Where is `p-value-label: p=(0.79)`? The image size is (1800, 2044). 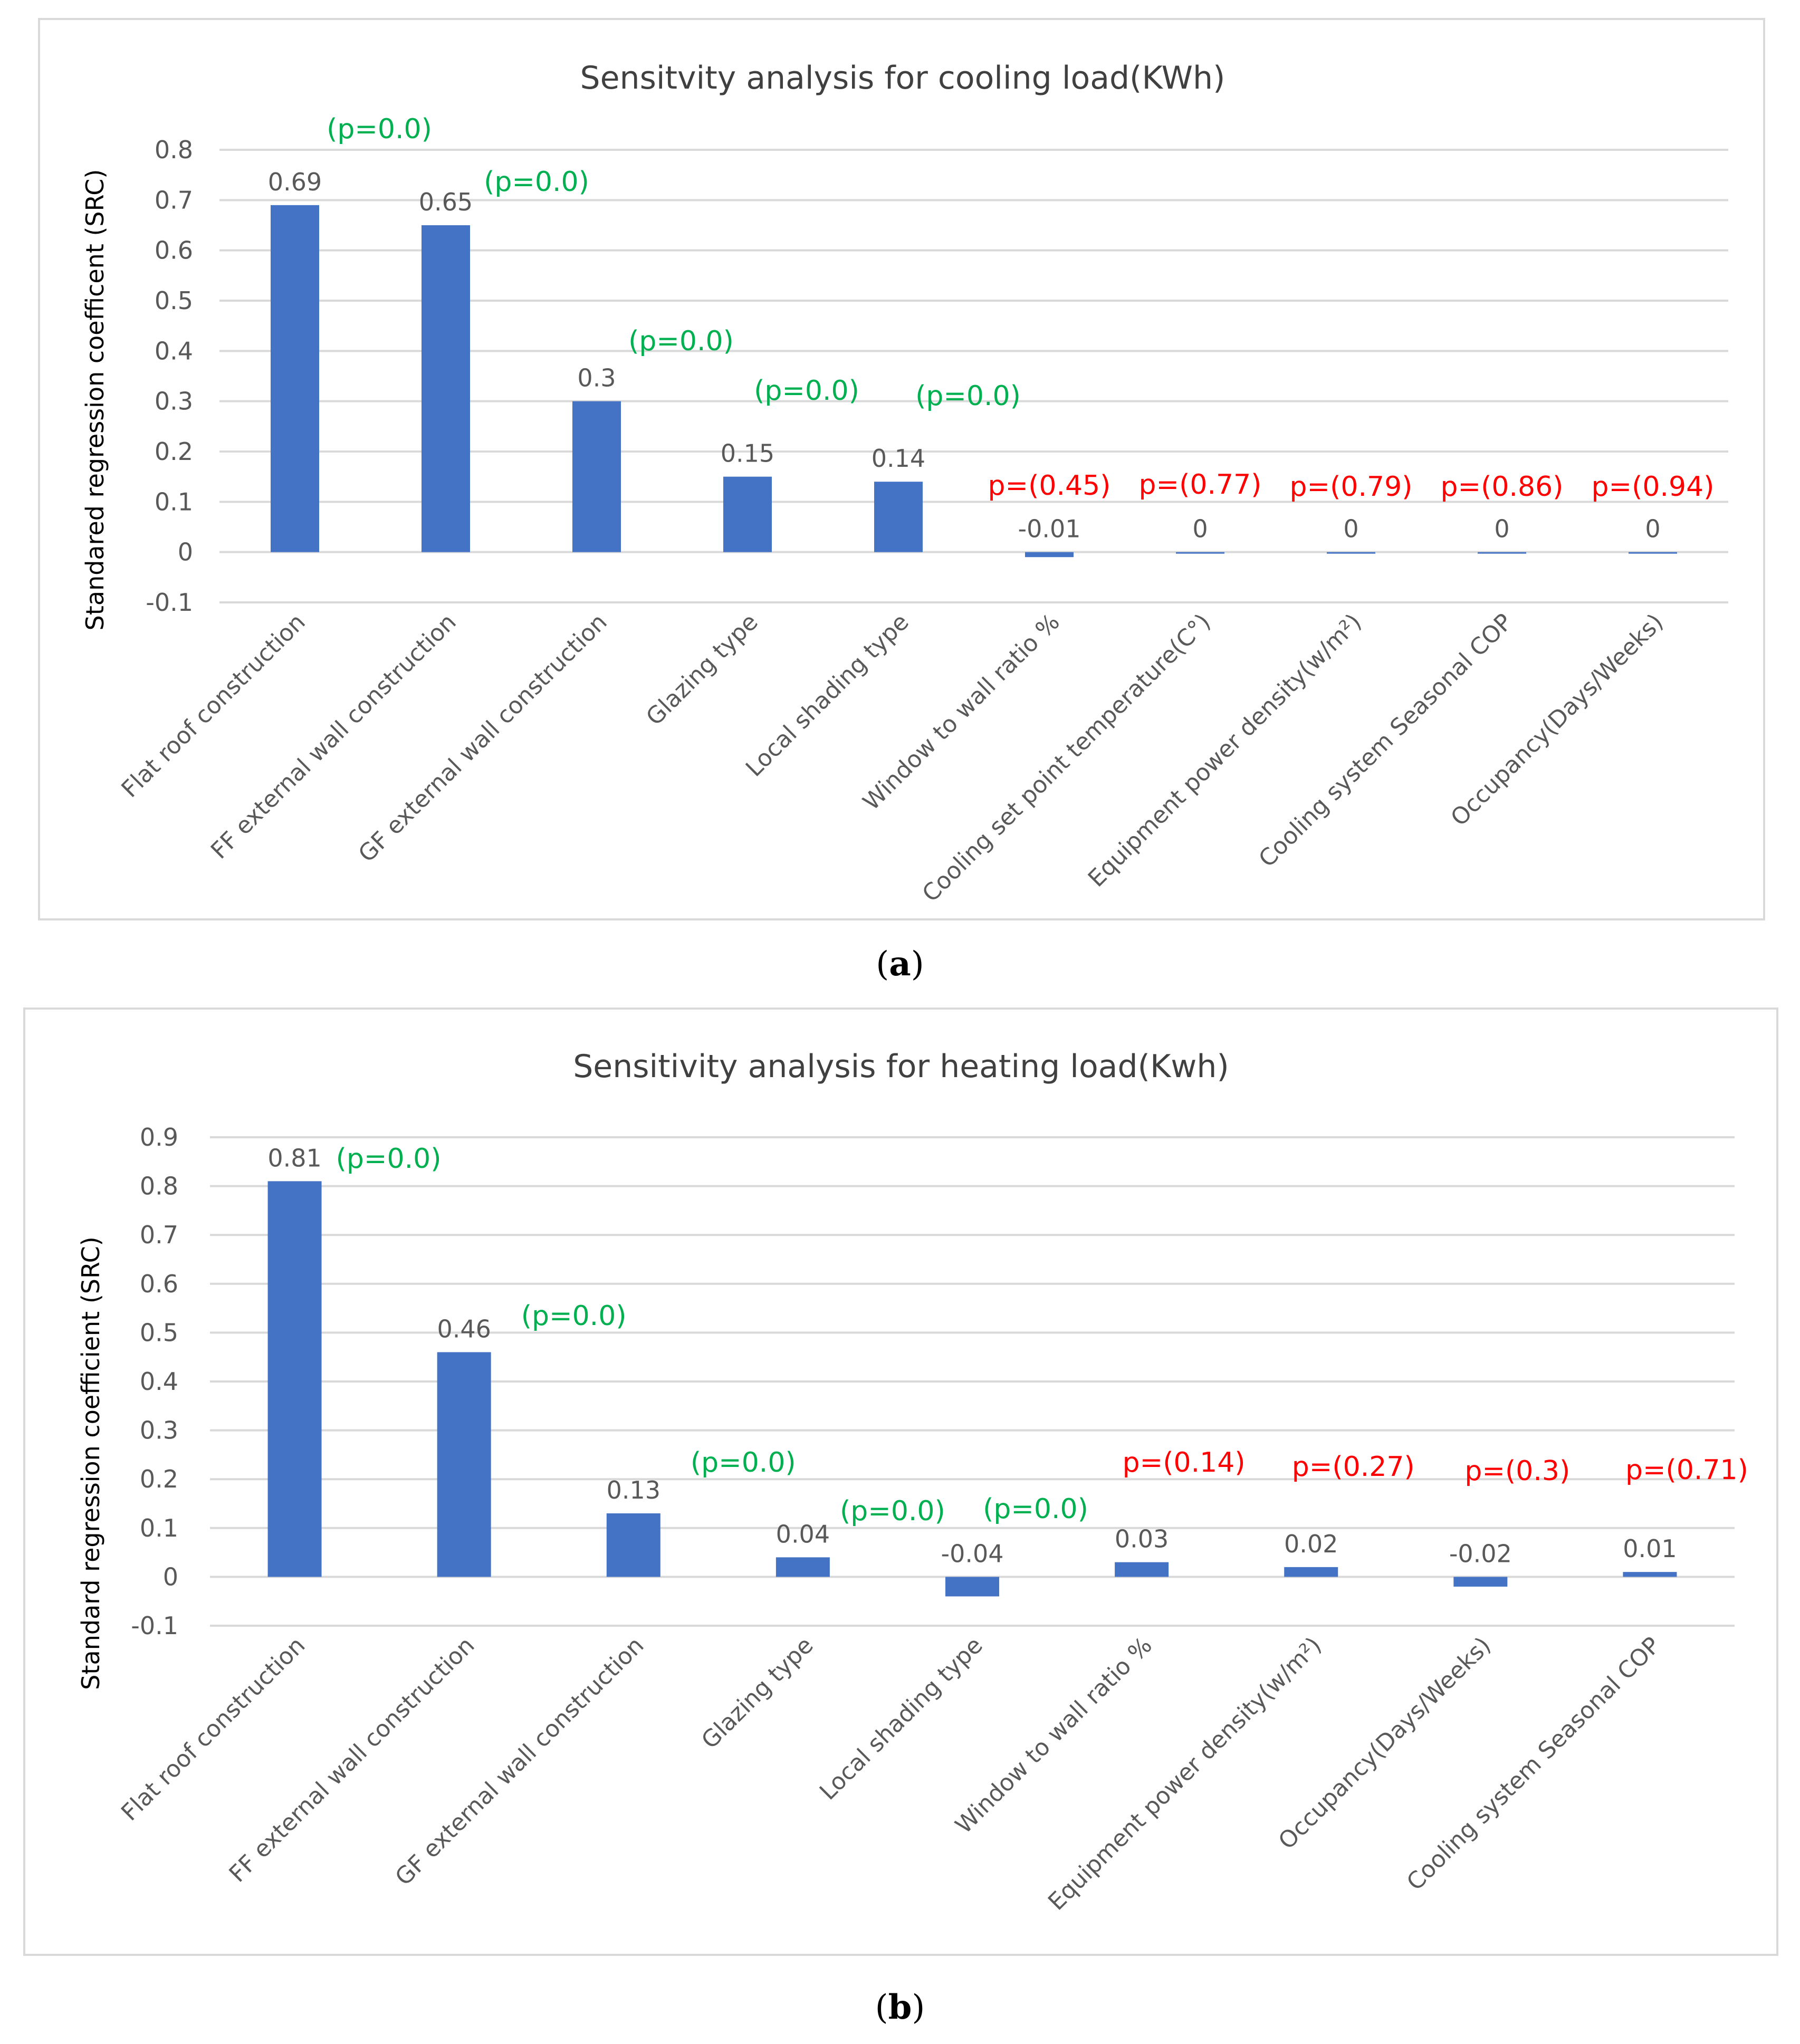
p-value-label: p=(0.79) is located at coordinates (1351, 487).